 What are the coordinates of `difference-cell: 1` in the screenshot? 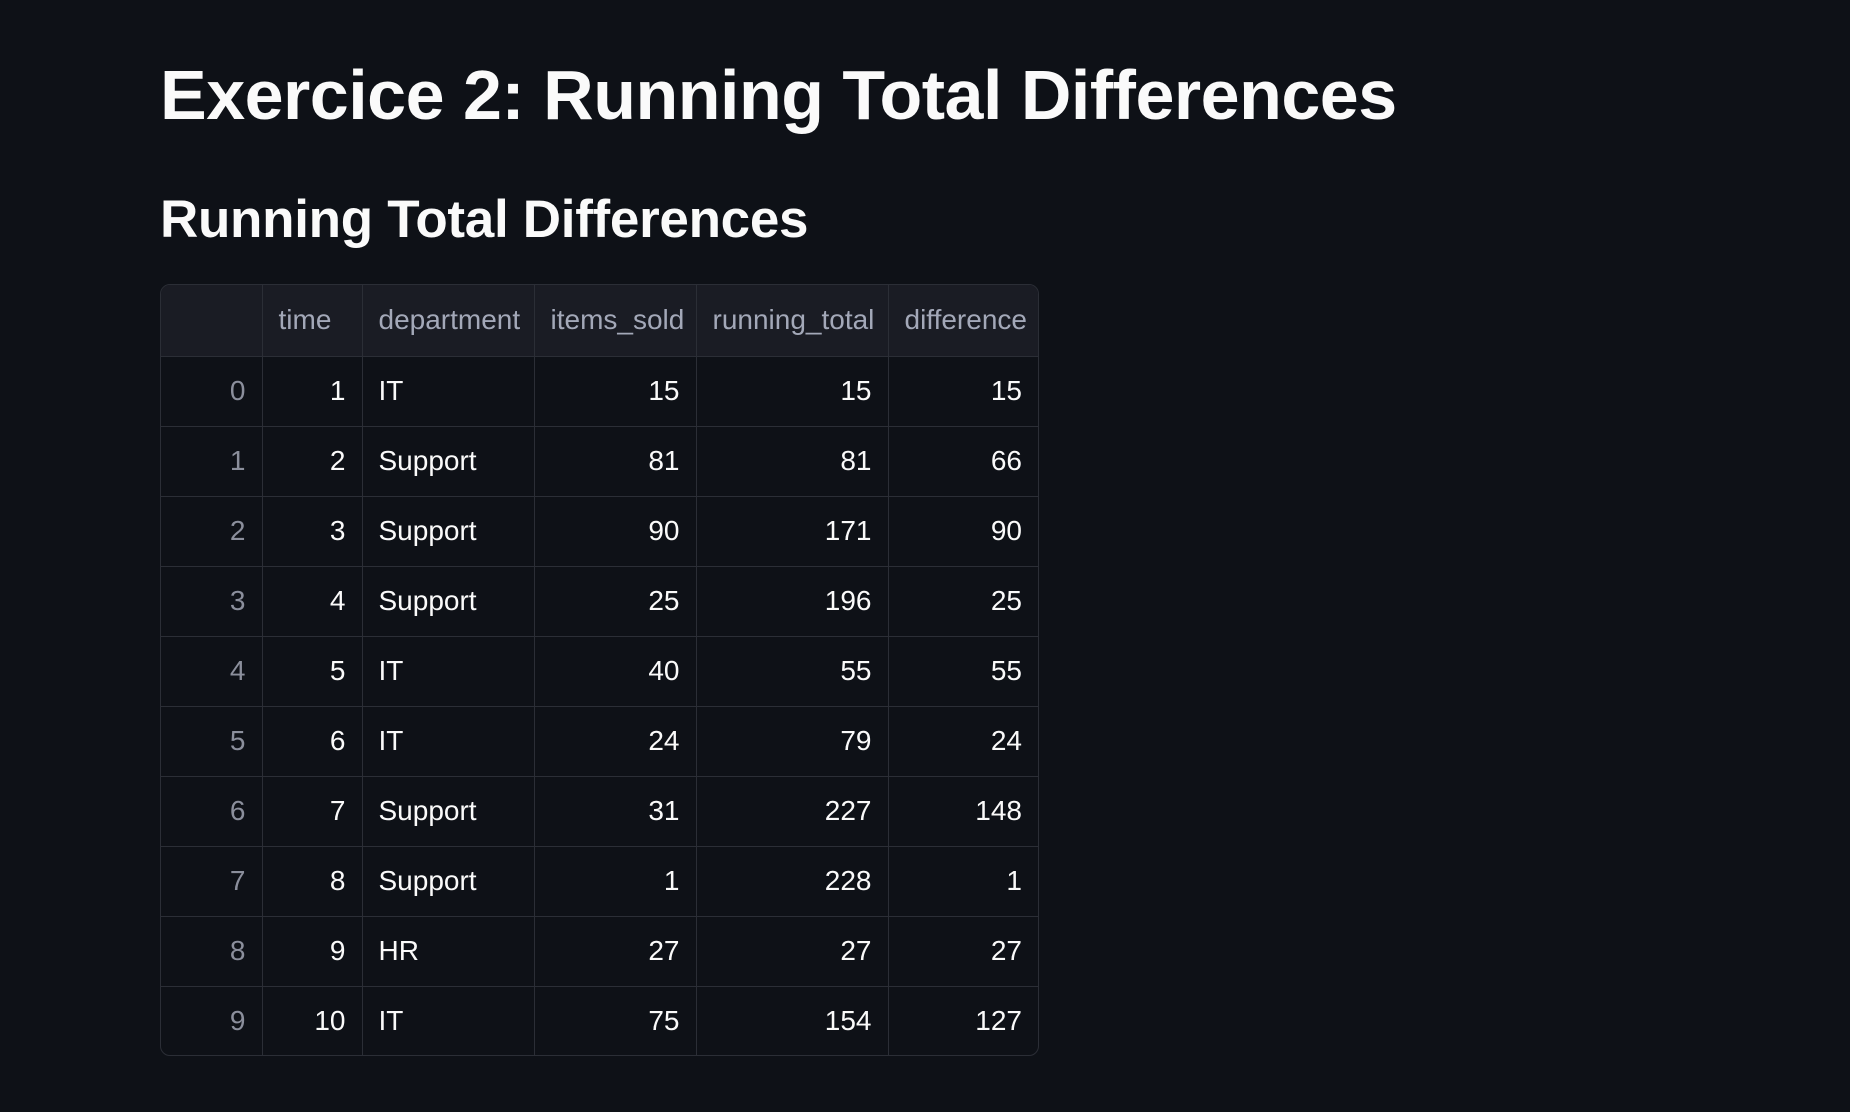 It's located at (963, 881).